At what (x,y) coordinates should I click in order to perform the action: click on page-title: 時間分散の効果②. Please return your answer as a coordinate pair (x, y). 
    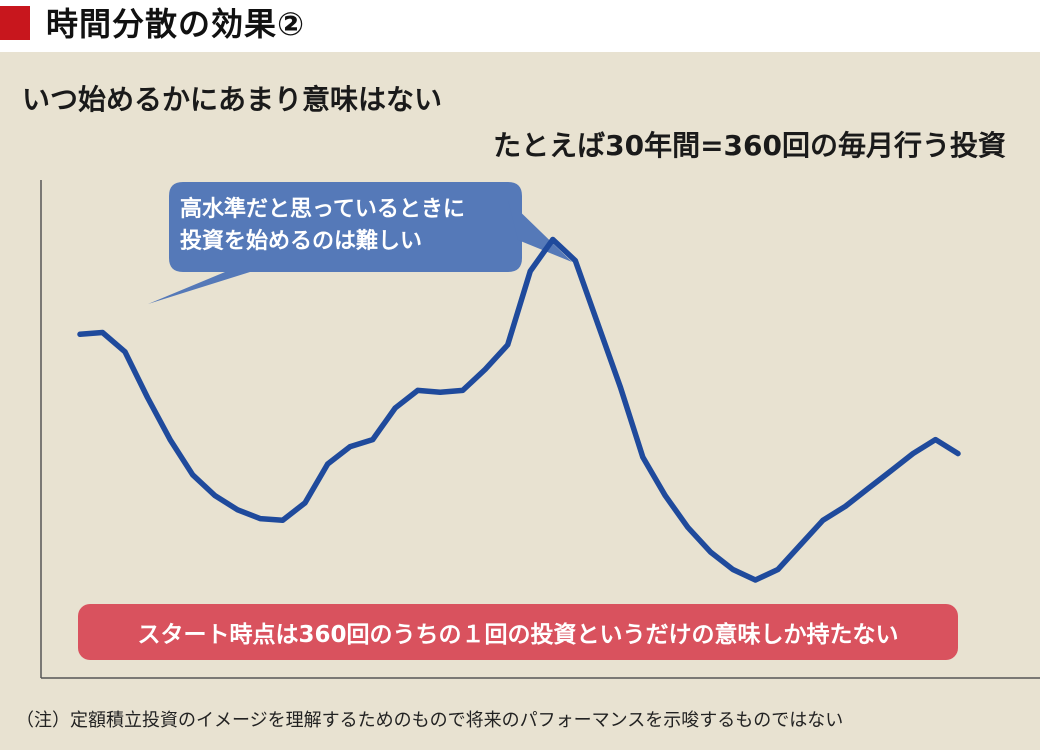
    Looking at the image, I should click on (176, 24).